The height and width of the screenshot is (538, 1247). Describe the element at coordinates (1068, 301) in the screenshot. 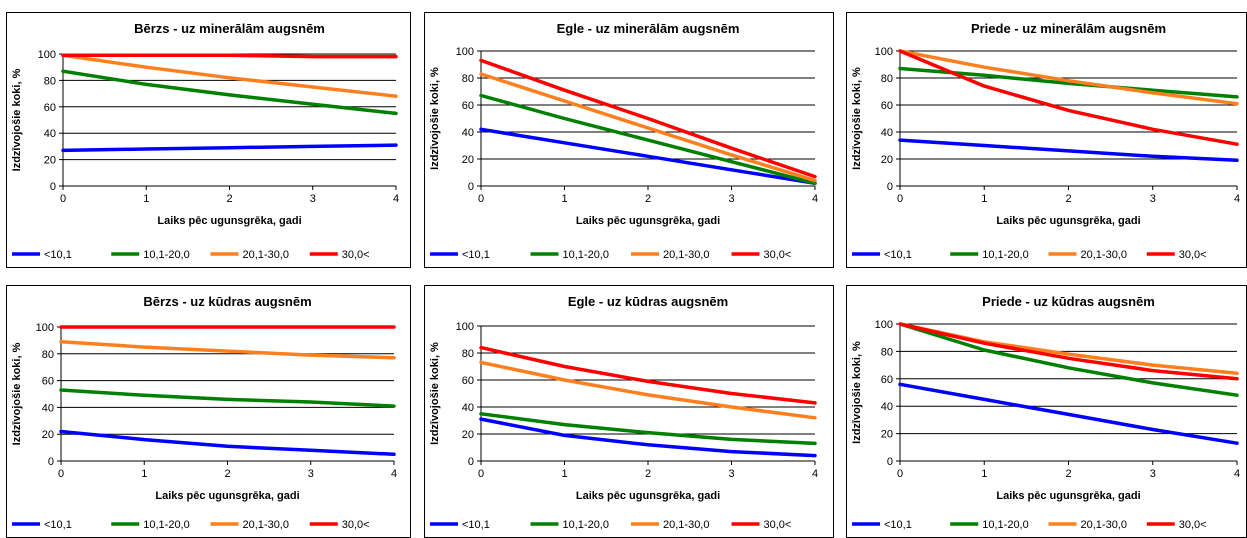

I see `chart-title: Priede - uz kūdras augsnēm` at that location.